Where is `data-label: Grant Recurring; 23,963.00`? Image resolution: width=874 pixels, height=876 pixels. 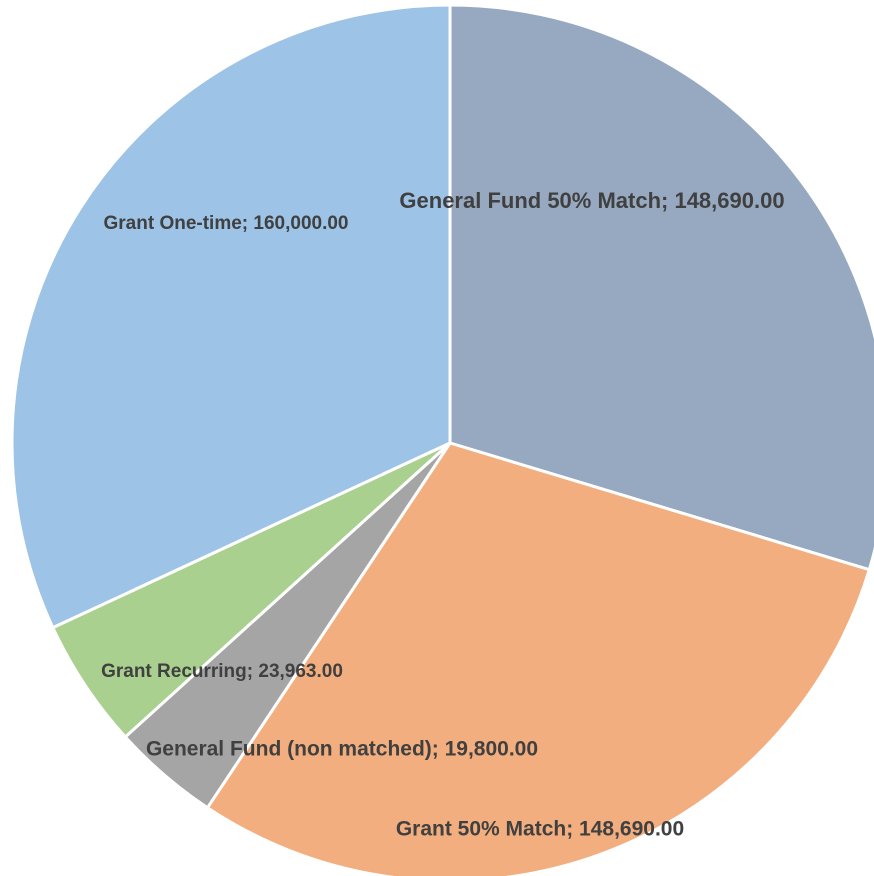 data-label: Grant Recurring; 23,963.00 is located at coordinates (222, 671).